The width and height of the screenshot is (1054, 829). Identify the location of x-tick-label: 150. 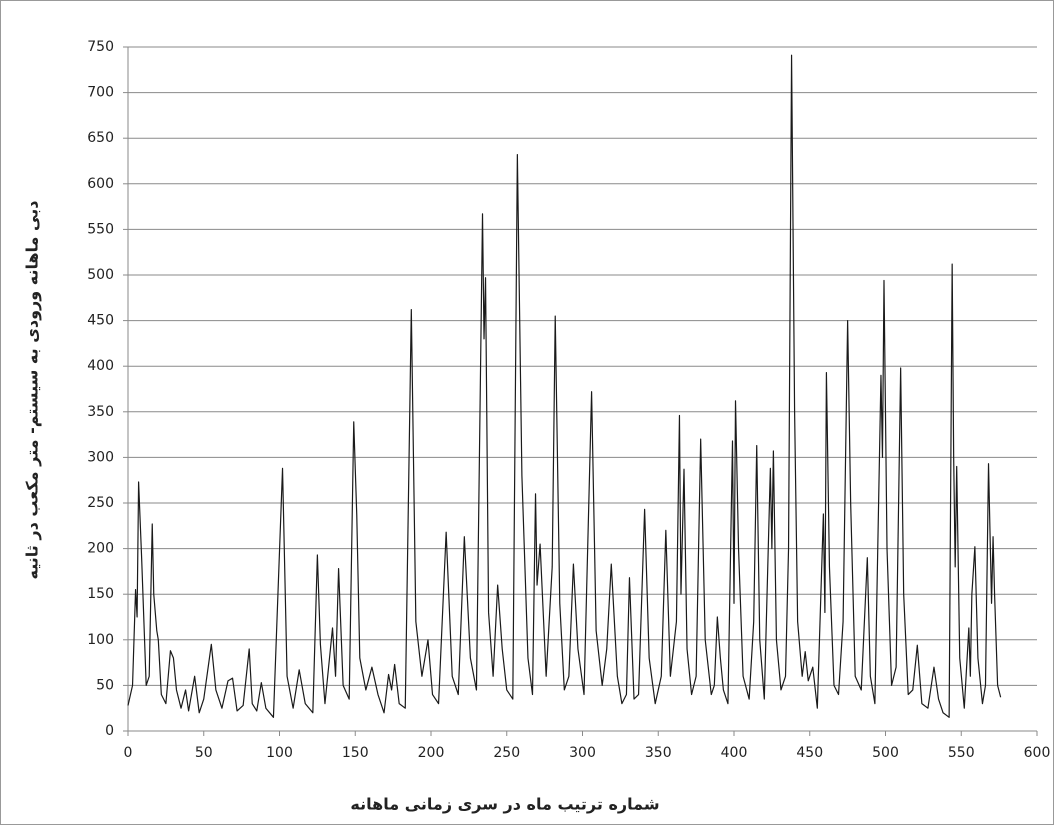
(355, 753).